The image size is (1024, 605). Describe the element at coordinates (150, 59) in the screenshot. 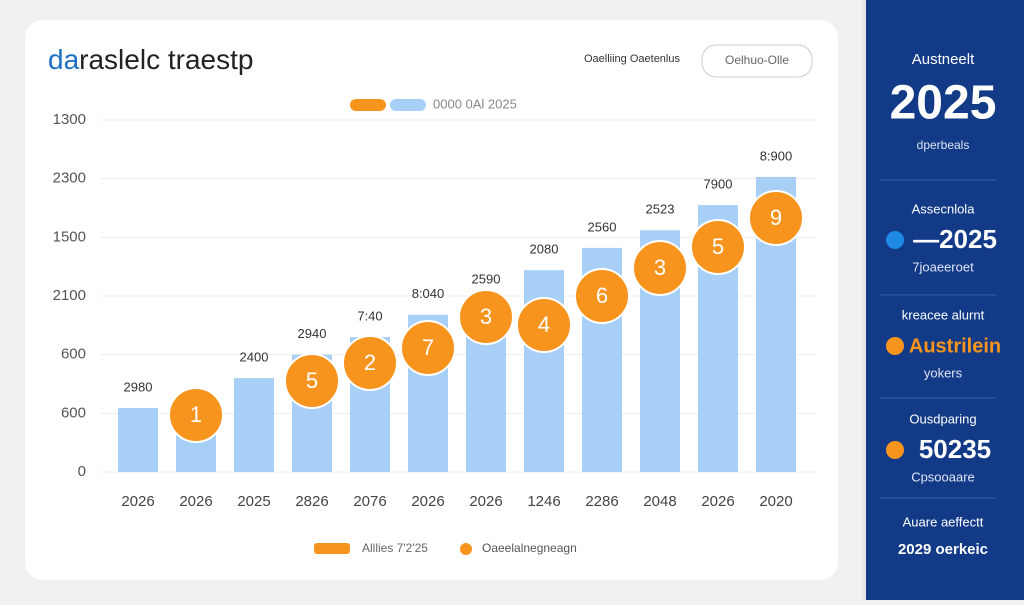

I see `page-title: daraslelc traestp` at that location.